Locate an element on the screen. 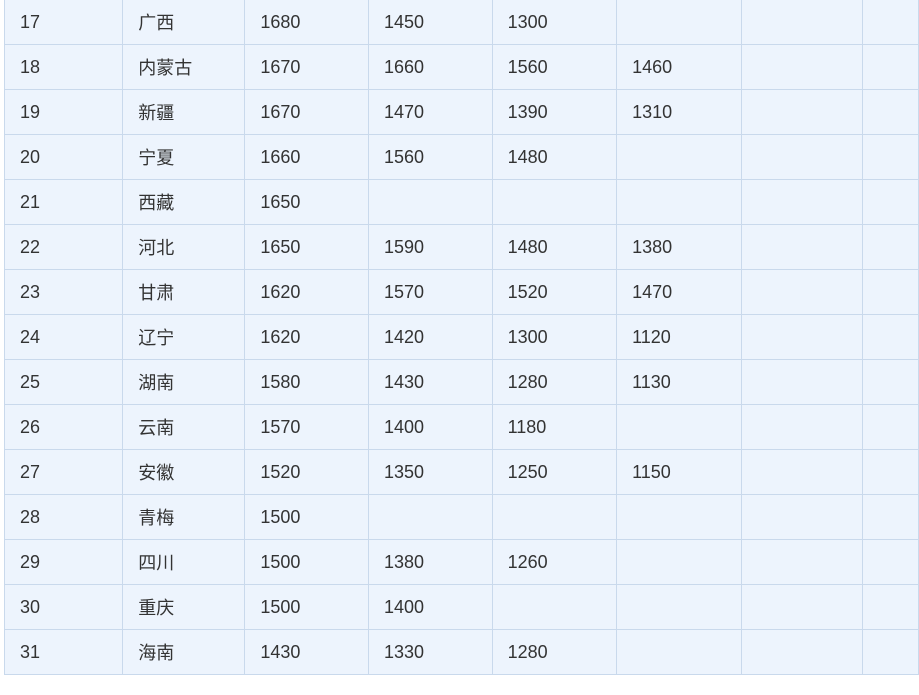 The width and height of the screenshot is (919, 695). tier2-cell: 1430 is located at coordinates (430, 382).